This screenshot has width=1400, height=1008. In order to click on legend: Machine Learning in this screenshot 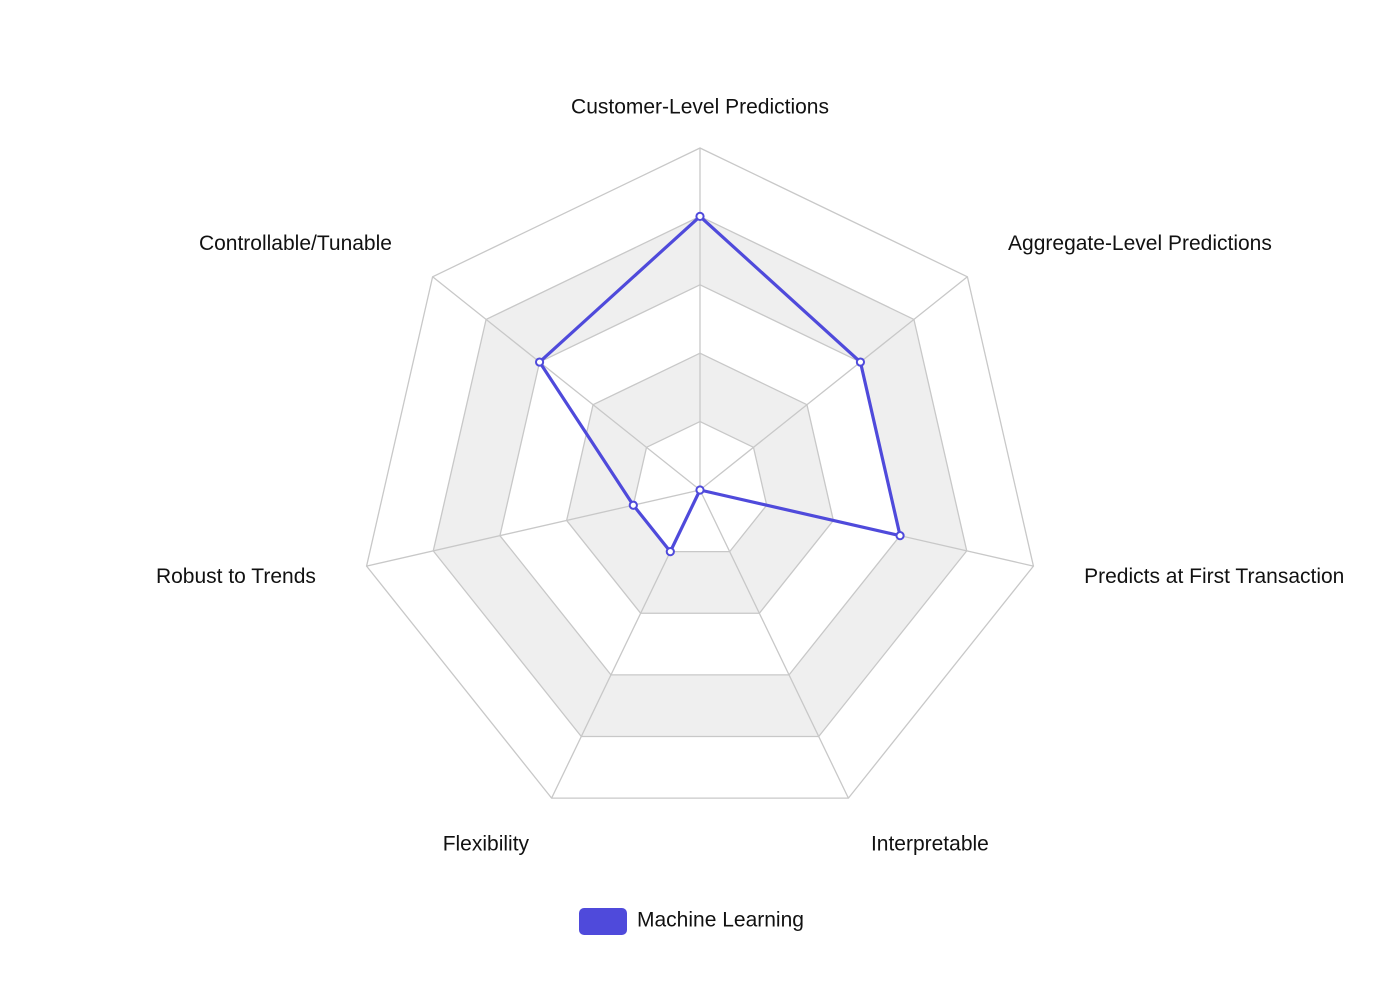, I will do `click(691, 921)`.